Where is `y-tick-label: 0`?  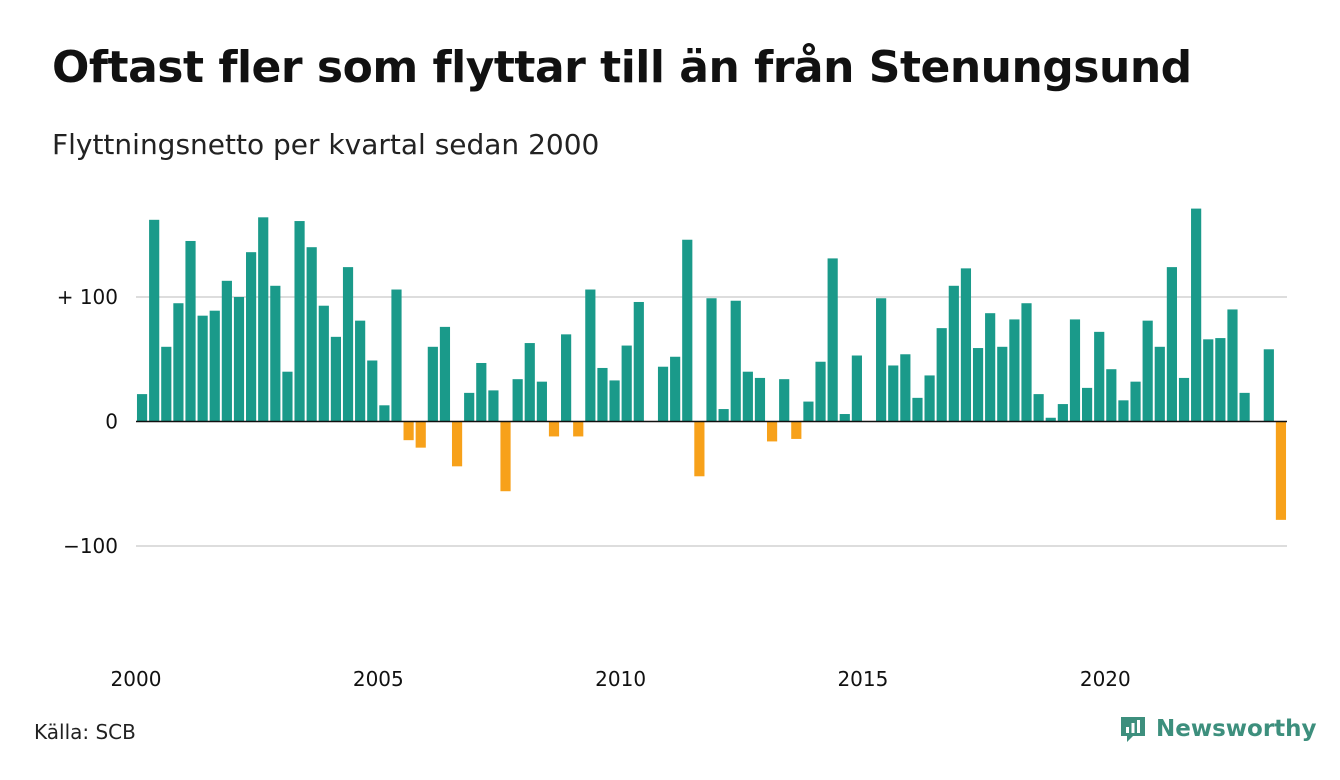
y-tick-label: 0 is located at coordinates (111, 422).